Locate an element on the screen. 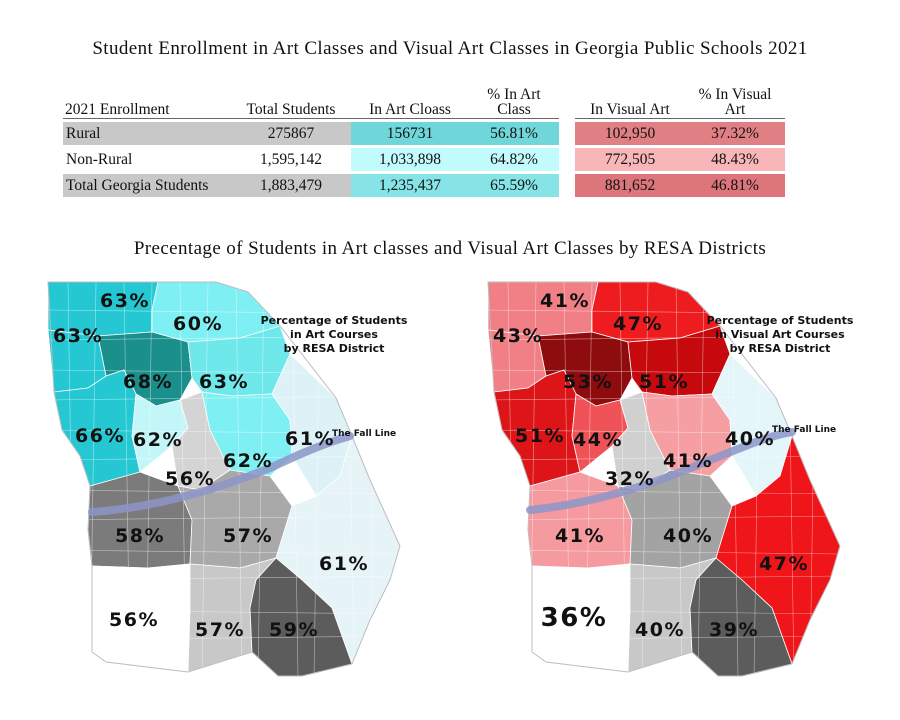 The image size is (900, 720). district-label-ne-north: 47% is located at coordinates (638, 324).